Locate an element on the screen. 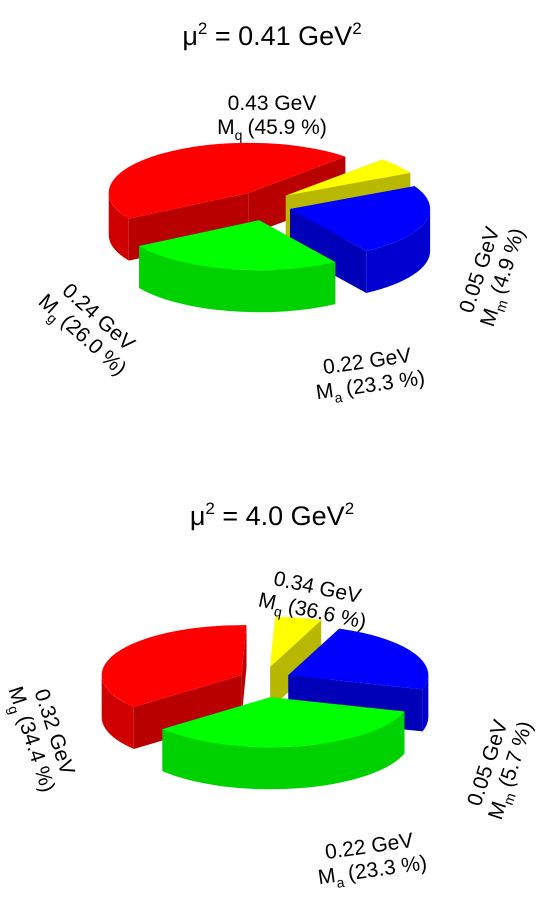 The height and width of the screenshot is (911, 544). slice-mass-label: 0.43 GeV is located at coordinates (272, 103).